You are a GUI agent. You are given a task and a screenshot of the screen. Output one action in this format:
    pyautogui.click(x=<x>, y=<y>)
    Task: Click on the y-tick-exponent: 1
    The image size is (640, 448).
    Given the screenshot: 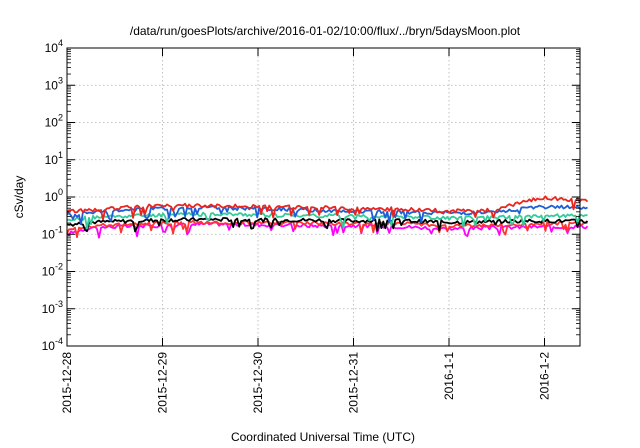 What is the action you would take?
    pyautogui.click(x=60, y=155)
    